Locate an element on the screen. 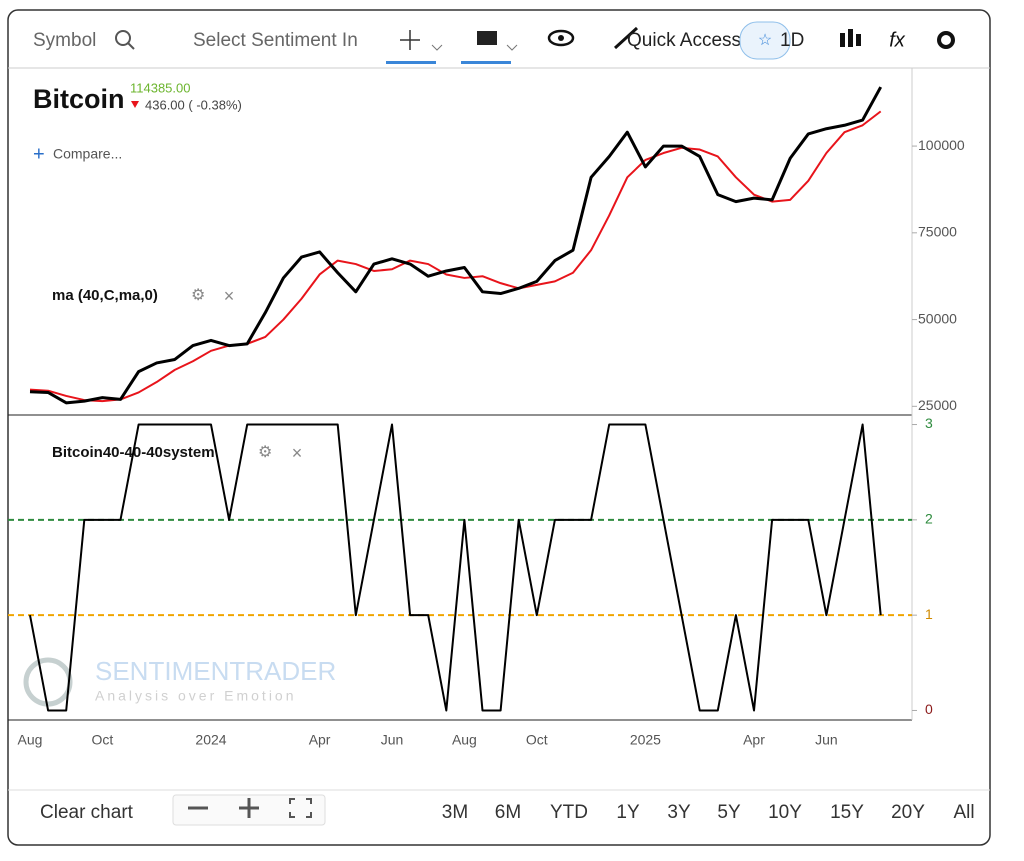 This screenshot has height=861, width=1024. crosshair-icon is located at coordinates (410, 40).